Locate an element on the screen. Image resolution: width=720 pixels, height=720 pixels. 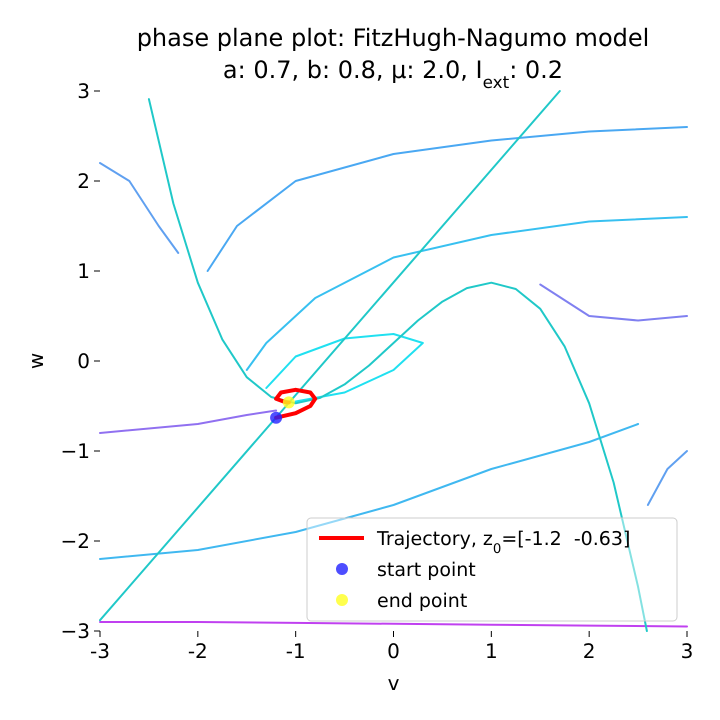
y-tick-label: 2 is located at coordinates (83, 181).